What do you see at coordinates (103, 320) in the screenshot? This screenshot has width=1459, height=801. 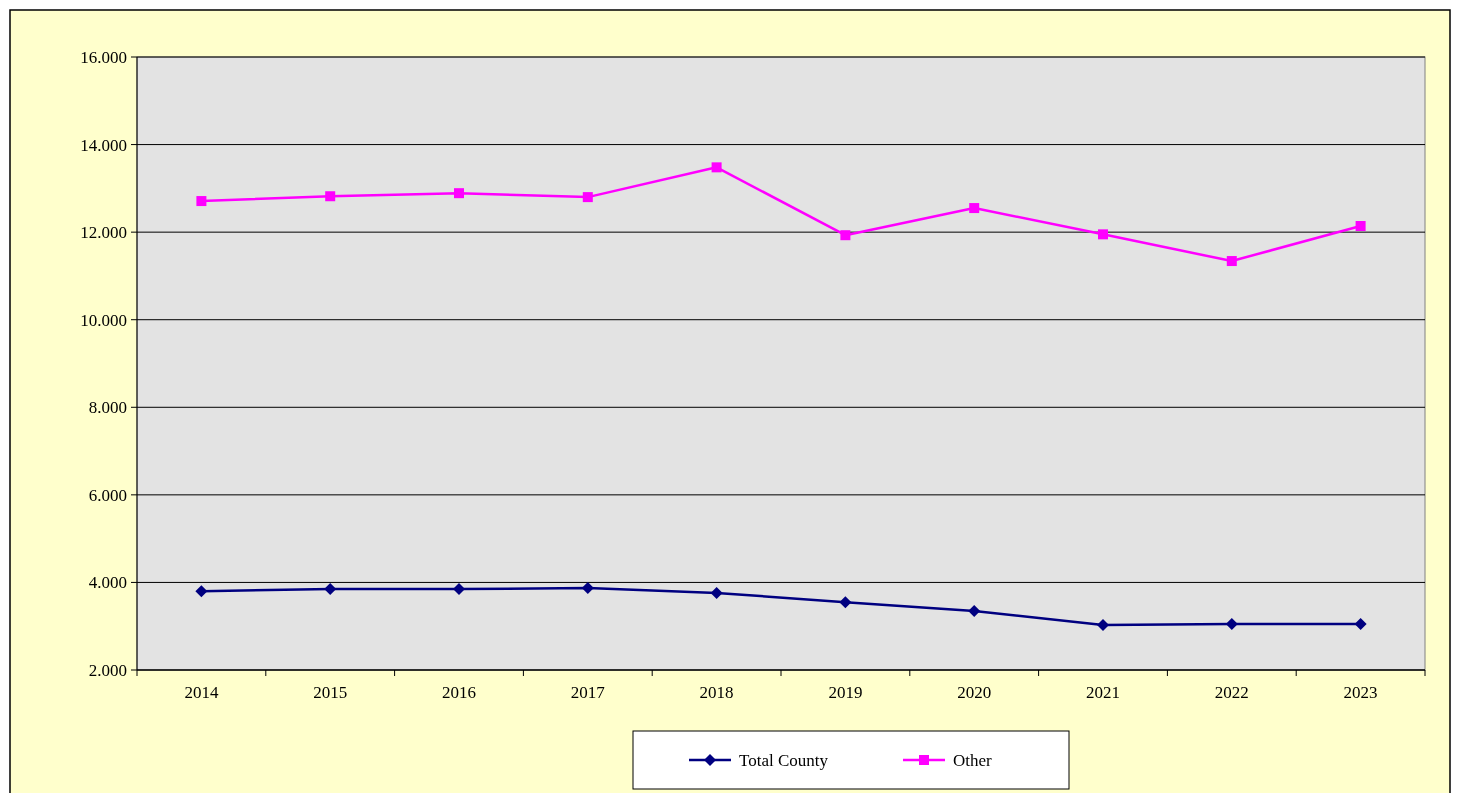 I see `y-tick-label: 10.000` at bounding box center [103, 320].